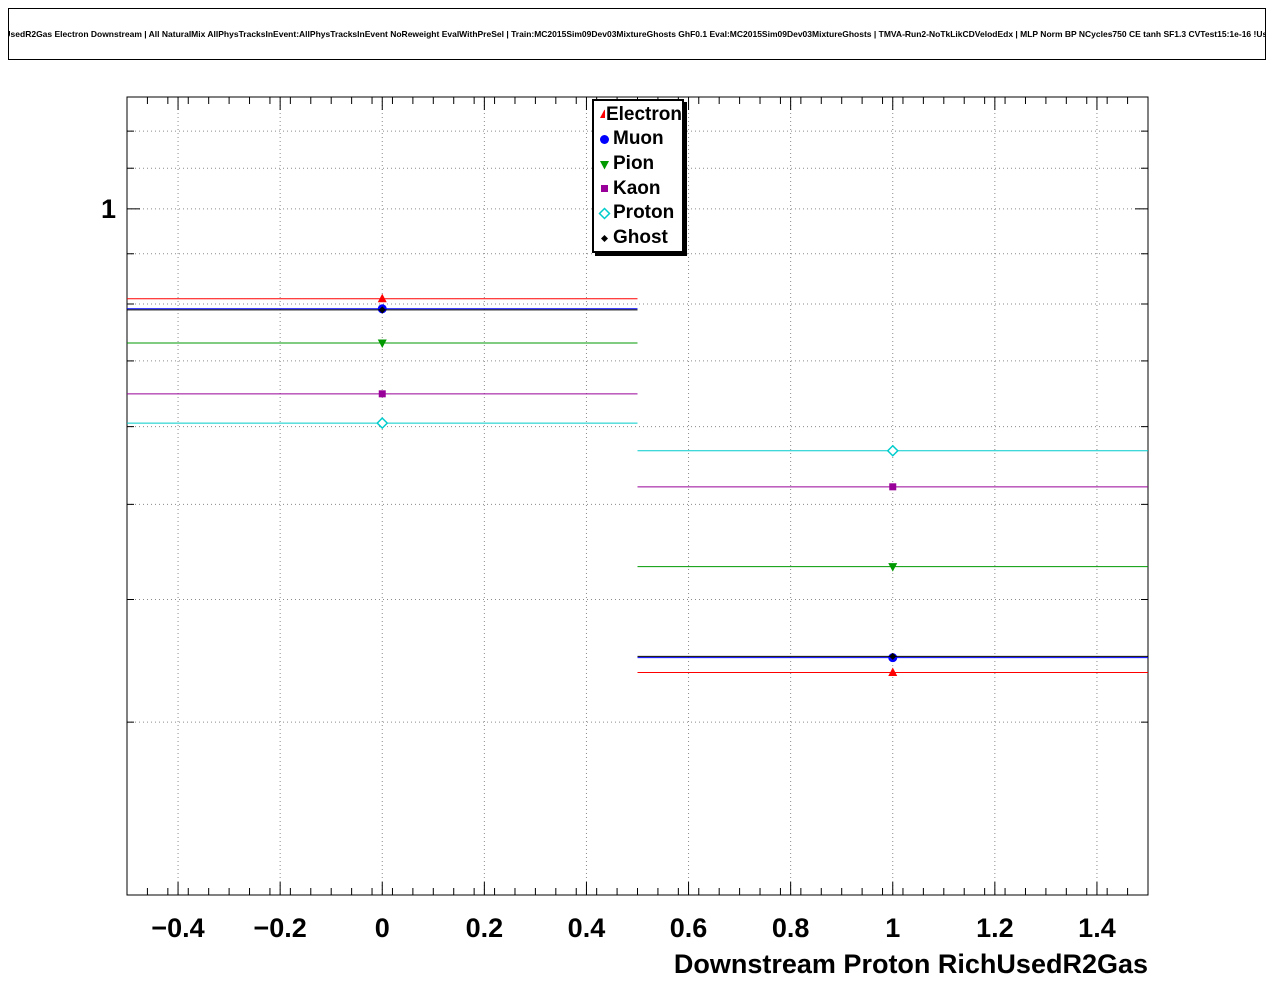 This screenshot has width=1276, height=996. I want to click on x-tick-label: −0.2, so click(279, 928).